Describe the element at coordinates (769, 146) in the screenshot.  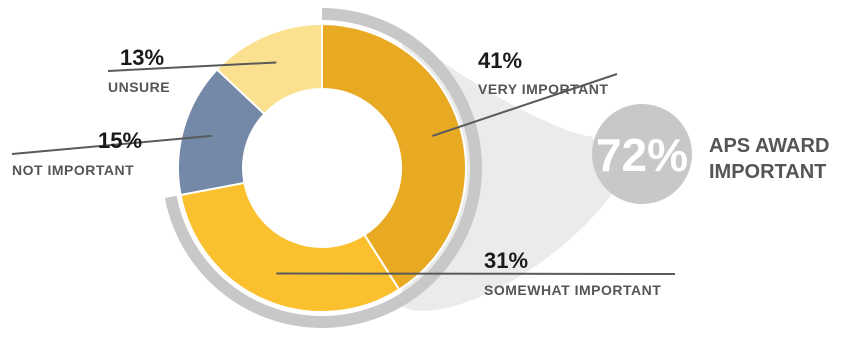
I see `highlight-text-line-1: APS AWARD` at that location.